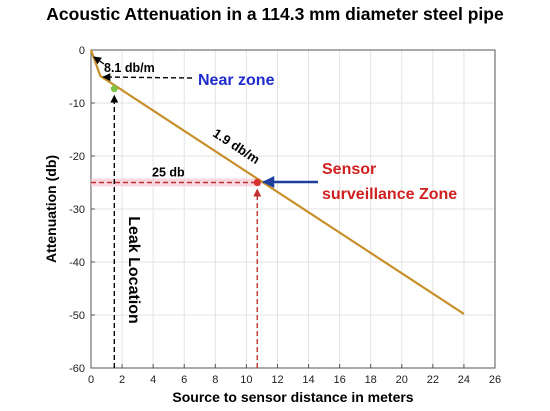 The height and width of the screenshot is (411, 550). What do you see at coordinates (82, 51) in the screenshot?
I see `y-tick-label: 0` at bounding box center [82, 51].